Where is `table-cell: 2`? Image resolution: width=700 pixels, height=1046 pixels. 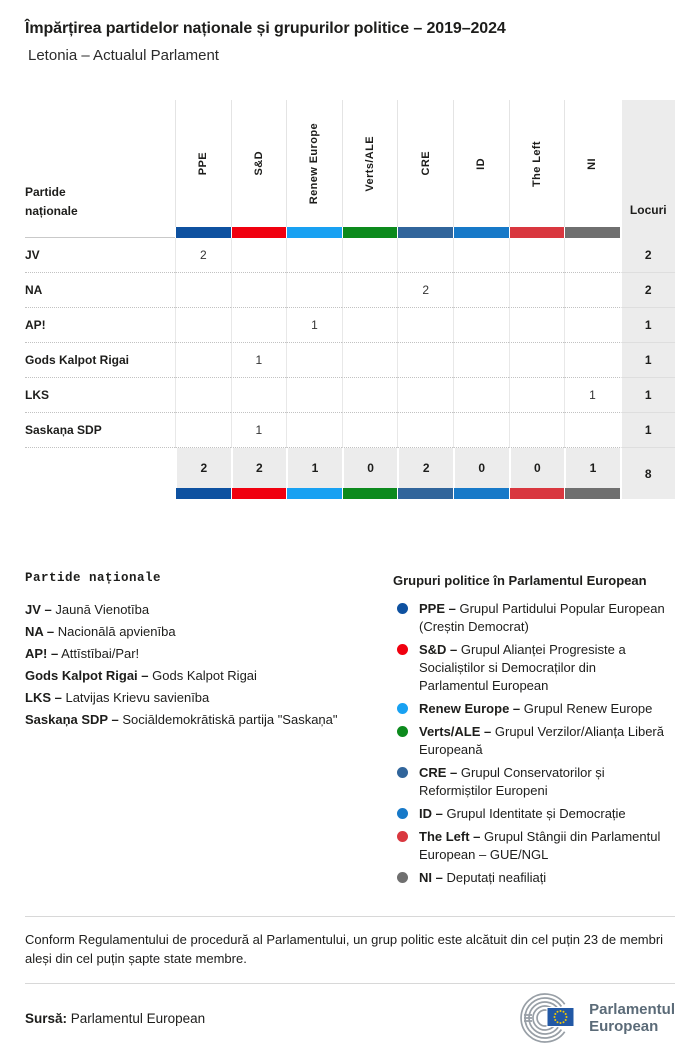
table-cell: 2 is located at coordinates (425, 290).